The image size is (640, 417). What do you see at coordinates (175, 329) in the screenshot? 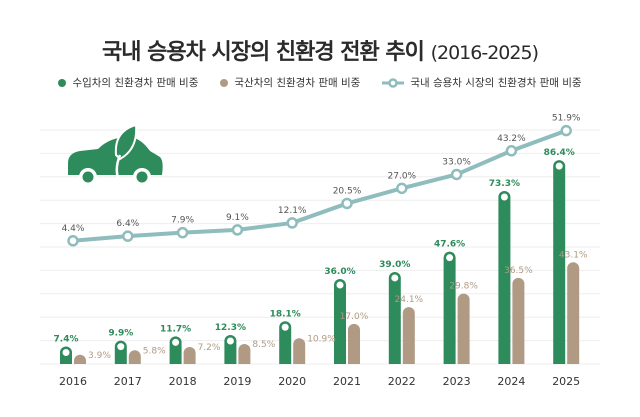
I see `data-label-import: 11.7%` at bounding box center [175, 329].